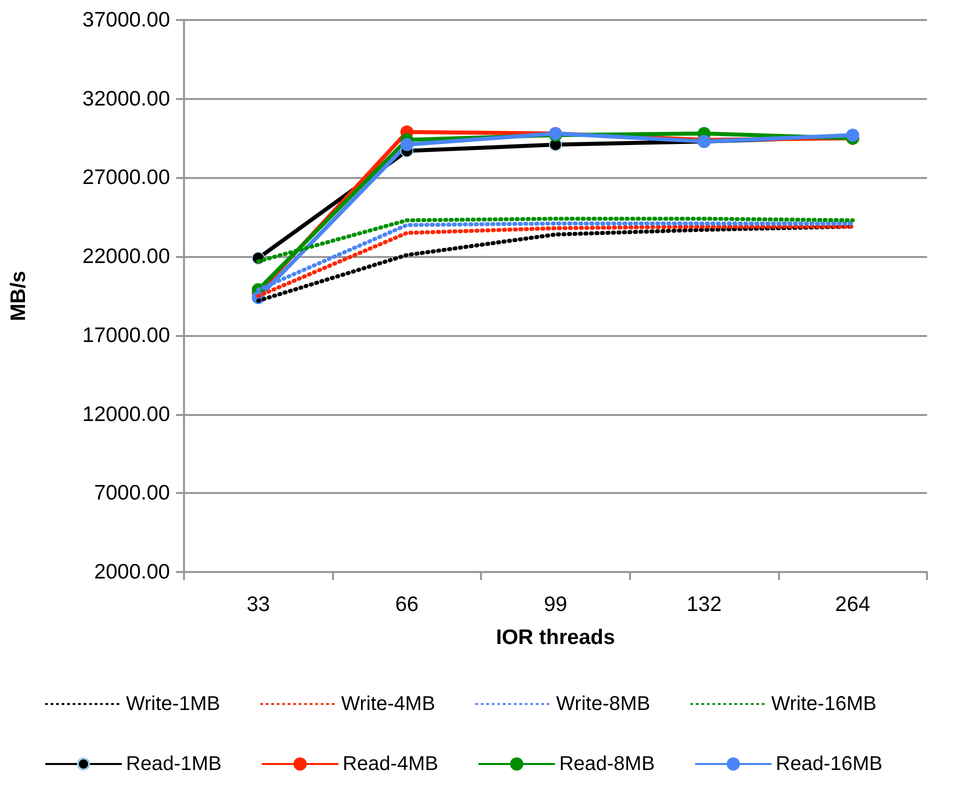 This screenshot has width=967, height=787. What do you see at coordinates (173, 704) in the screenshot?
I see `legend-label: Write-1MB` at bounding box center [173, 704].